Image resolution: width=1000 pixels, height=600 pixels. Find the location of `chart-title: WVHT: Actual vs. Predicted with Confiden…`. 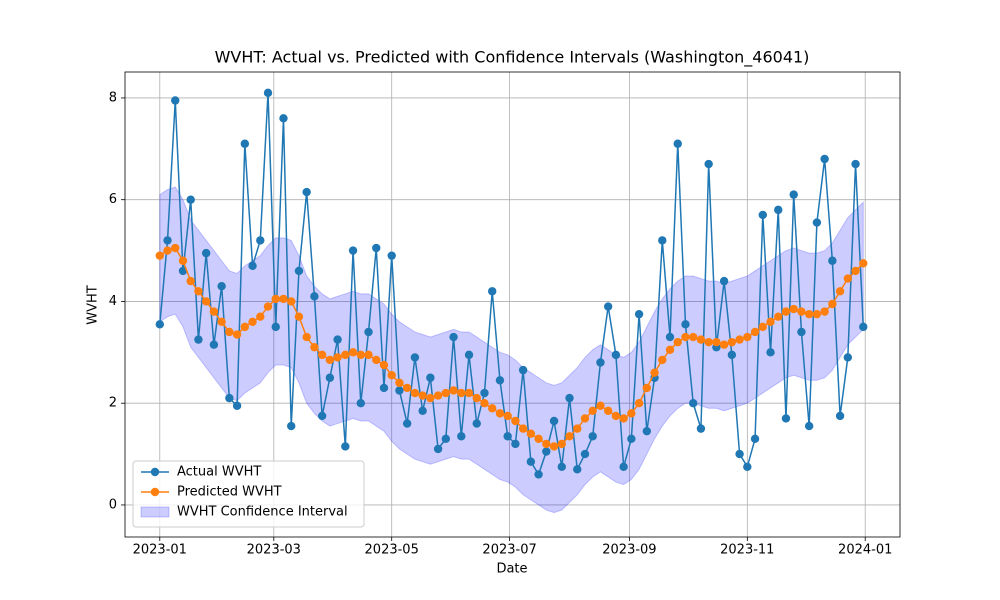

chart-title: WVHT: Actual vs. Predicted with Confiden… is located at coordinates (512, 58).